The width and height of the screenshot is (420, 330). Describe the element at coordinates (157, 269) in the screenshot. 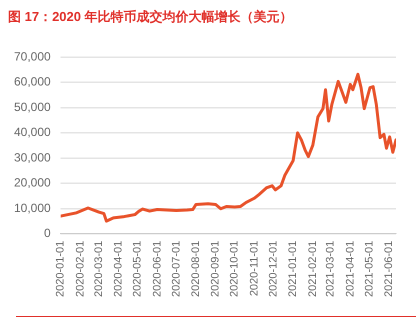

I see `x-tick-label: 2020-06-01` at that location.